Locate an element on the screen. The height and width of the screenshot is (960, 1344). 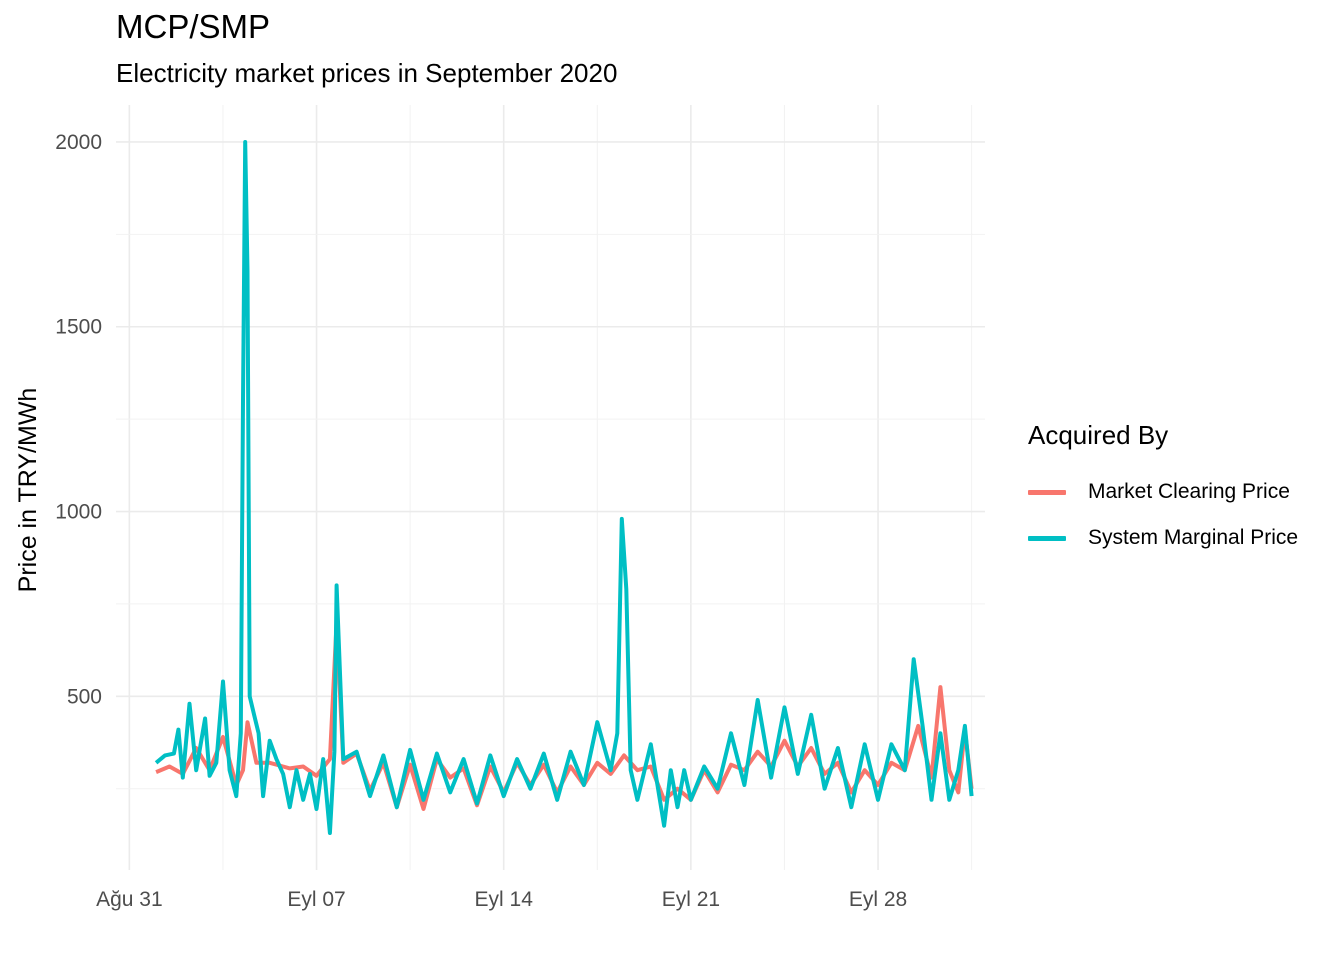
x-tick-label: Eyl 28 is located at coordinates (878, 899).